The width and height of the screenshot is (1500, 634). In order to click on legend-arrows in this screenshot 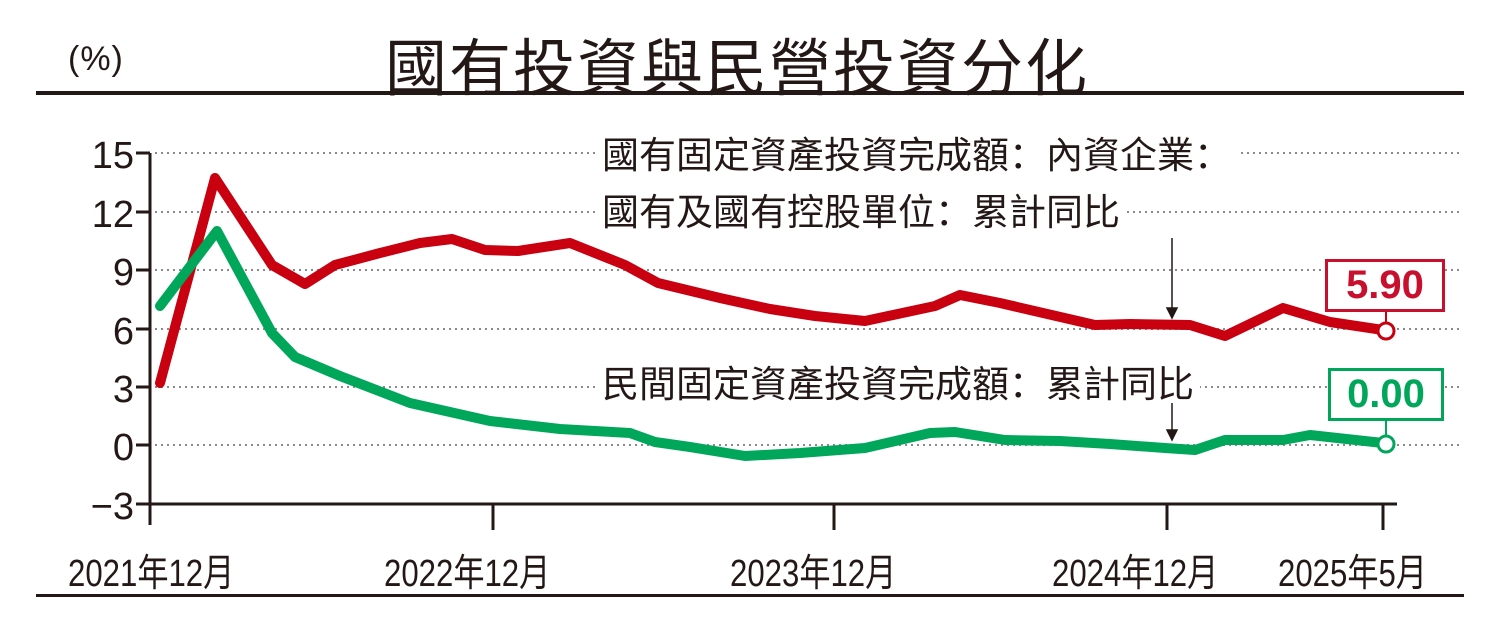, I will do `click(1172, 340)`.